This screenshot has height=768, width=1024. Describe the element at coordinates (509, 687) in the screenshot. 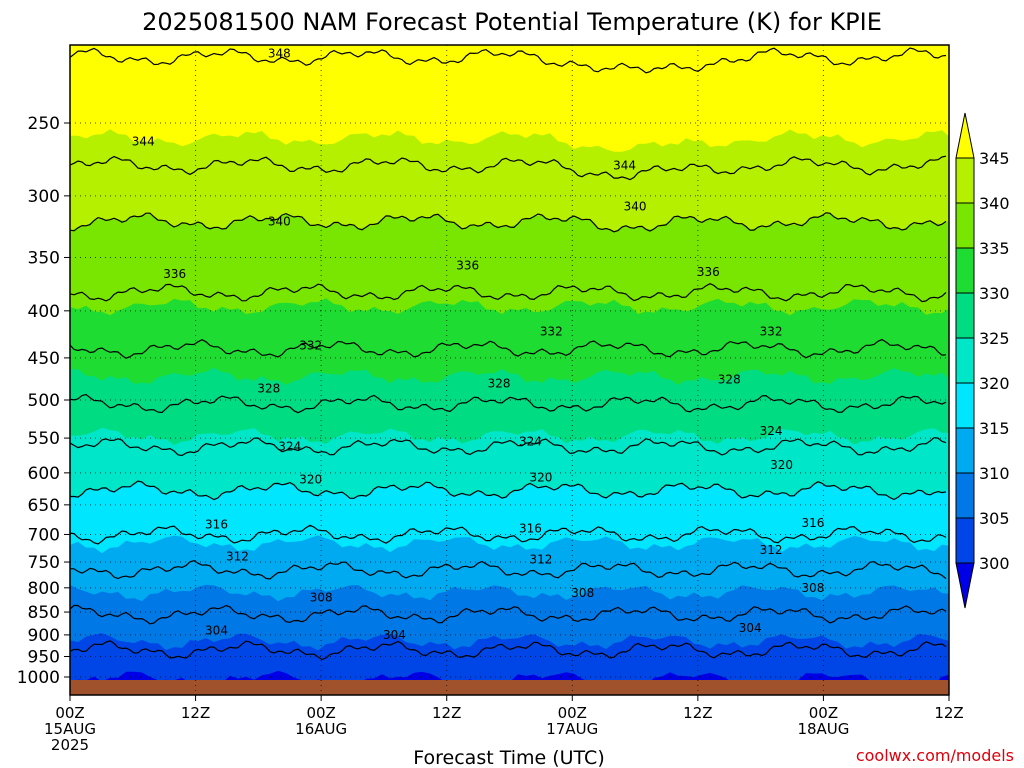

I see `ground-strip` at that location.